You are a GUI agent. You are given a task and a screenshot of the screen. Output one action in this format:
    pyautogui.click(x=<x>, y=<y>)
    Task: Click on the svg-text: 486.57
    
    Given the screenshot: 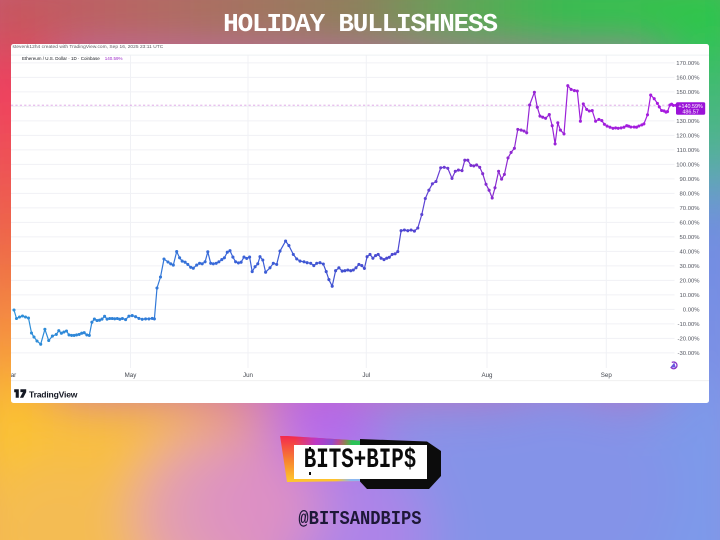 What is the action you would take?
    pyautogui.click(x=690, y=112)
    